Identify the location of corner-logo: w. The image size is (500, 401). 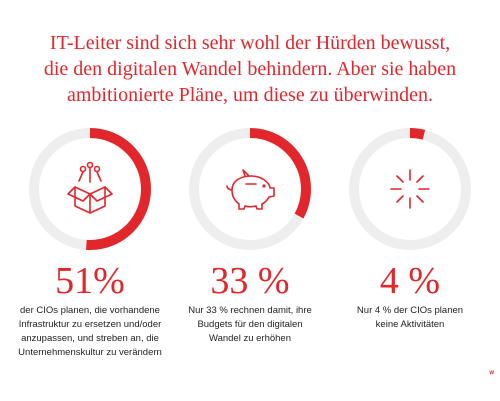
(491, 373).